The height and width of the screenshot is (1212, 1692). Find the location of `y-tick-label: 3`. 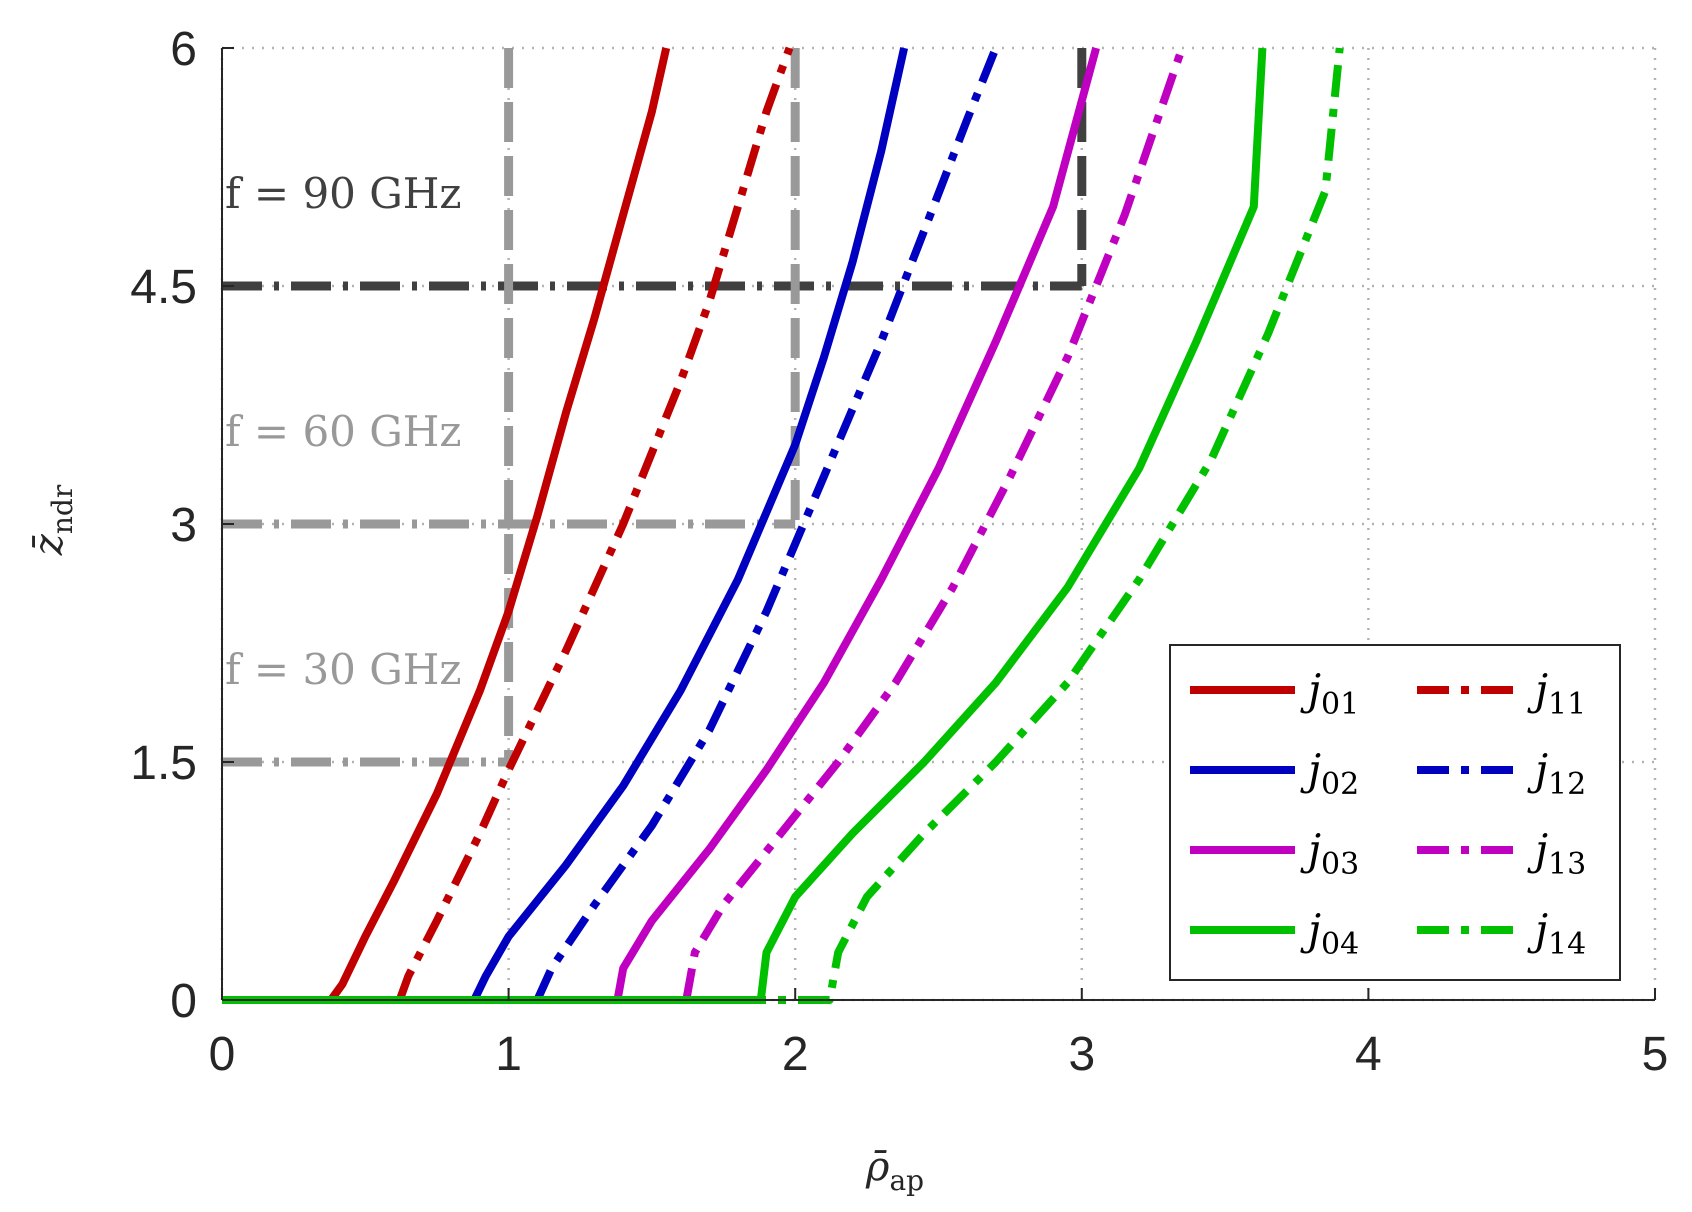

y-tick-label: 3 is located at coordinates (183, 525).